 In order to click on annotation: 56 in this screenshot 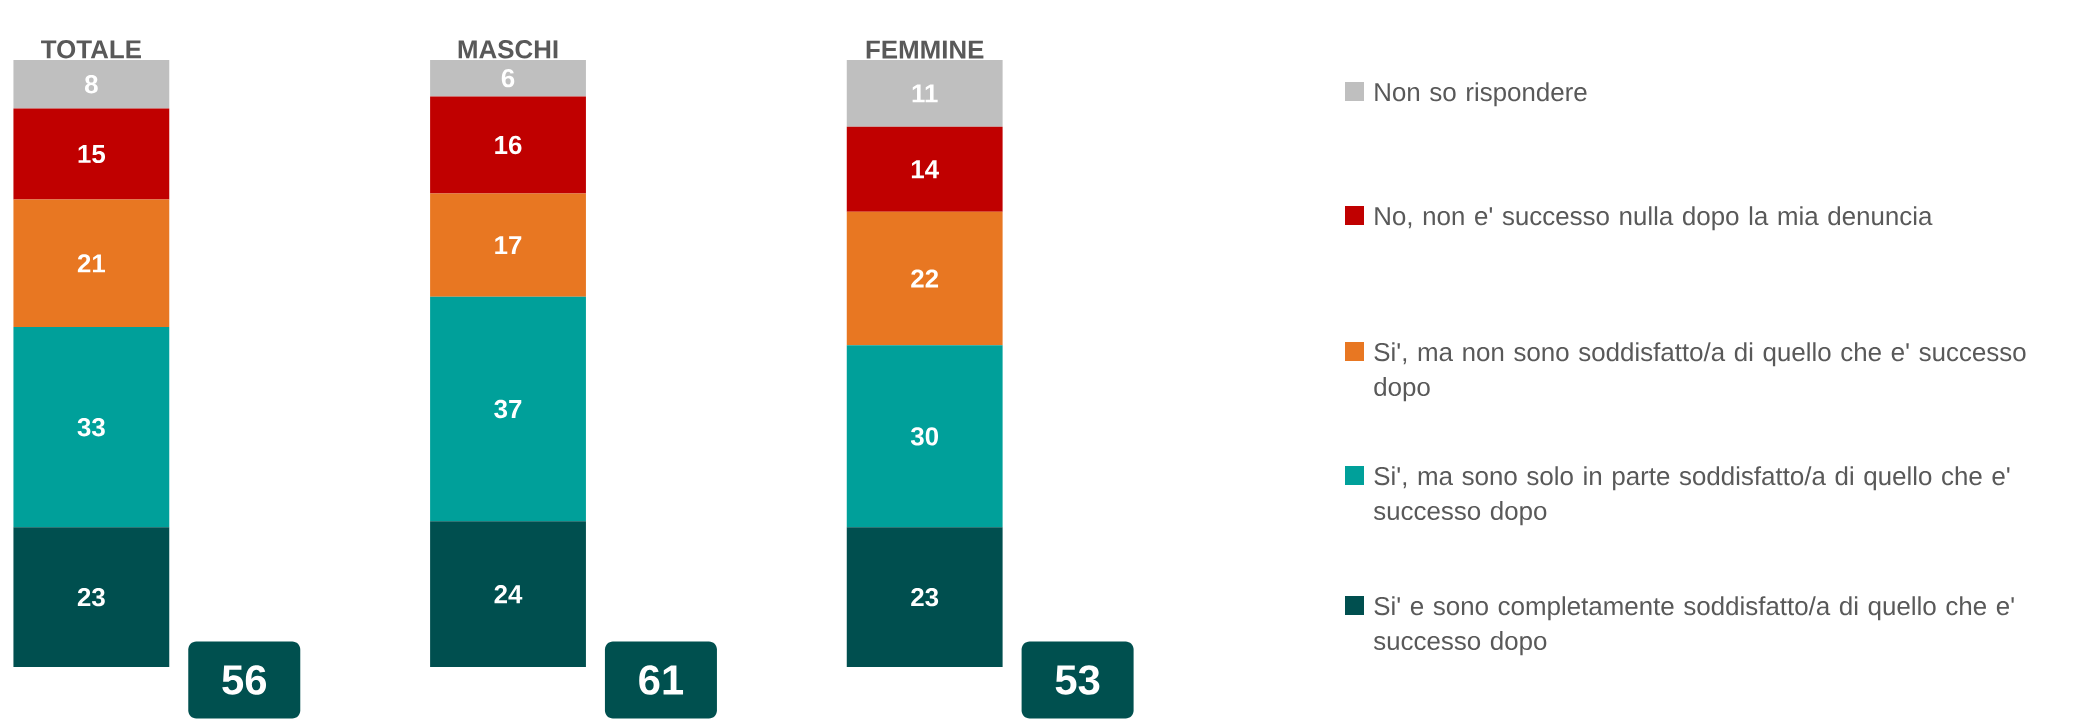, I will do `click(244, 680)`.